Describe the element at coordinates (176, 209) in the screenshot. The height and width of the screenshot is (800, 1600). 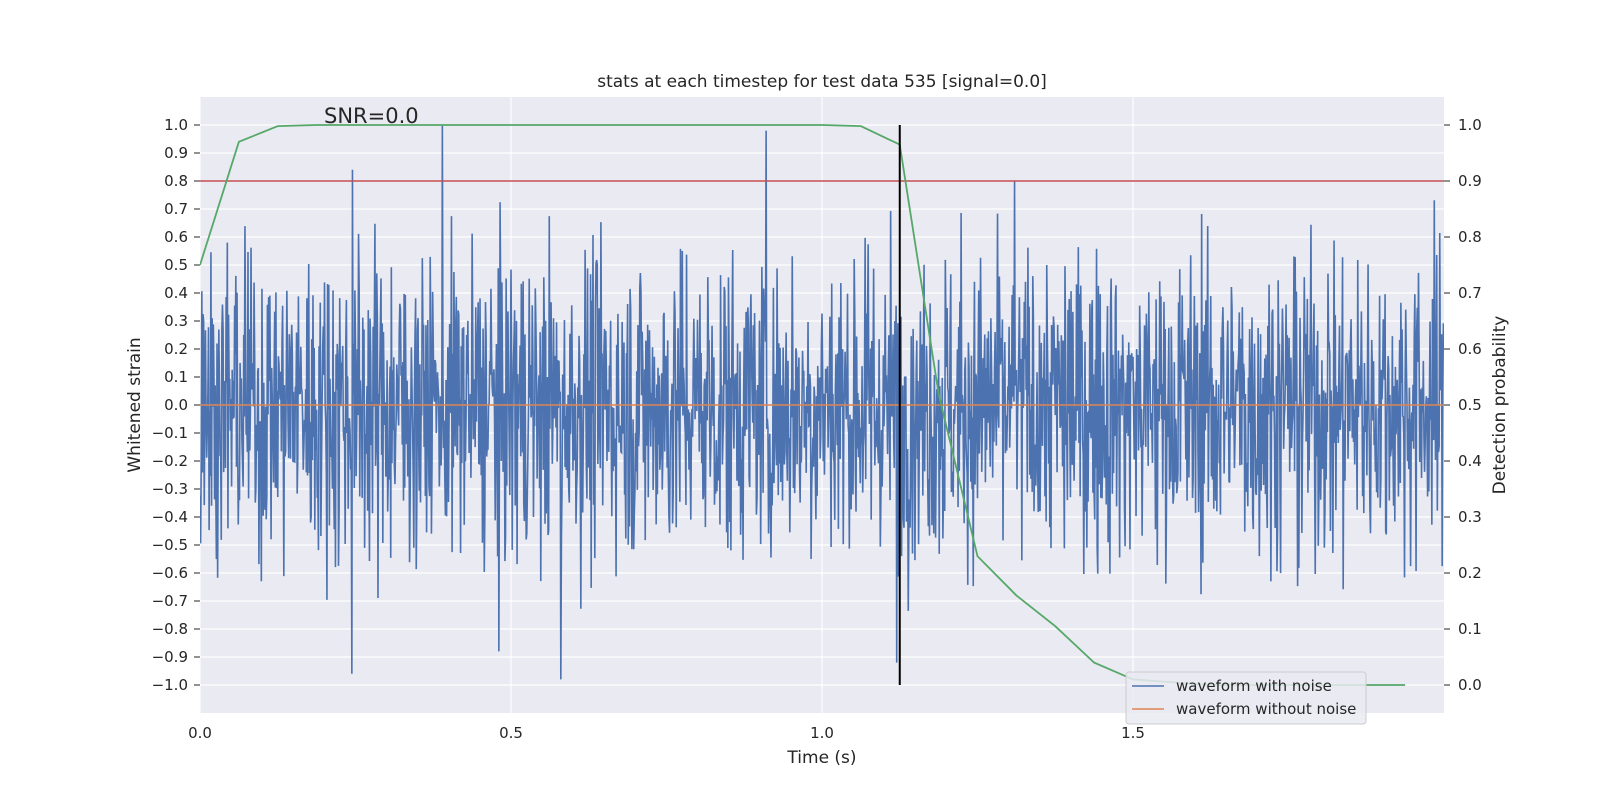
I see `y-left-tick-label: 0.7` at that location.